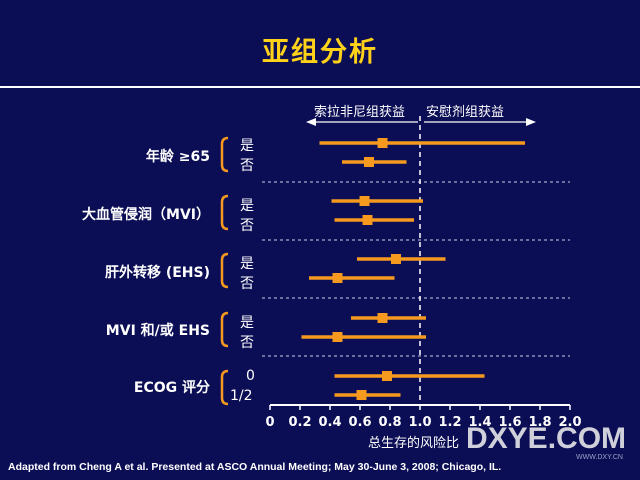 The height and width of the screenshot is (480, 640). Describe the element at coordinates (419, 422) in the screenshot. I see `x-tick-label-5: 1.0` at that location.